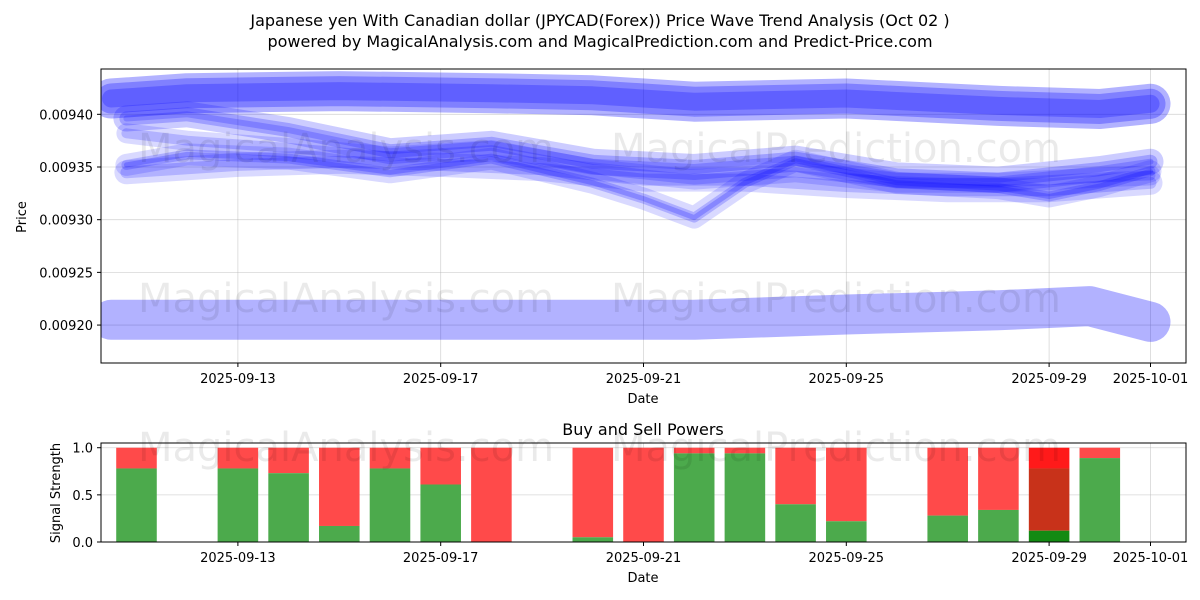  I want to click on watermark-prediction-top: MagicalPrediction.com, so click(836, 149).